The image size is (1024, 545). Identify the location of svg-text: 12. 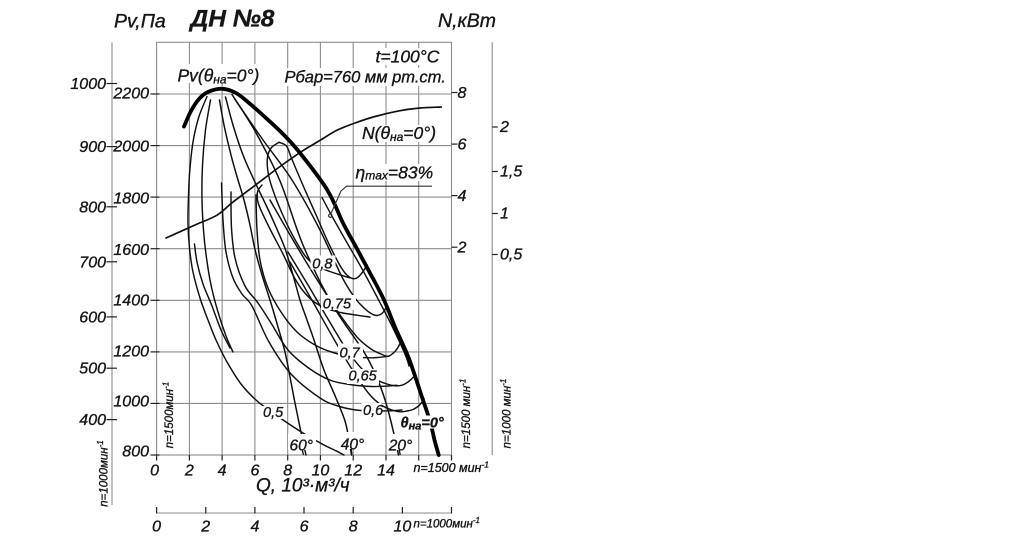
(353, 471).